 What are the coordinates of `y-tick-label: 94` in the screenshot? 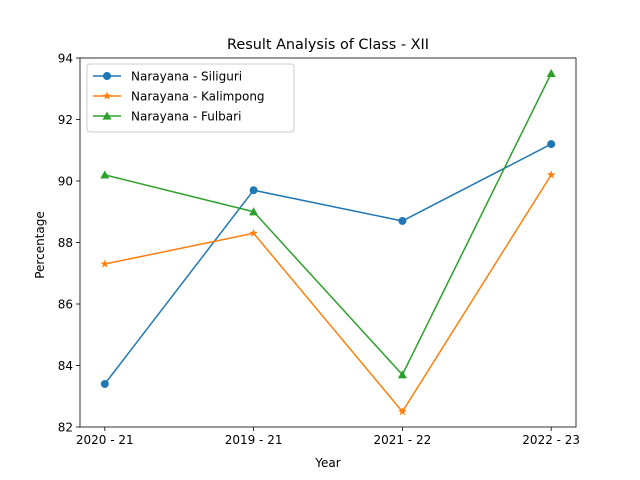 It's located at (65, 59).